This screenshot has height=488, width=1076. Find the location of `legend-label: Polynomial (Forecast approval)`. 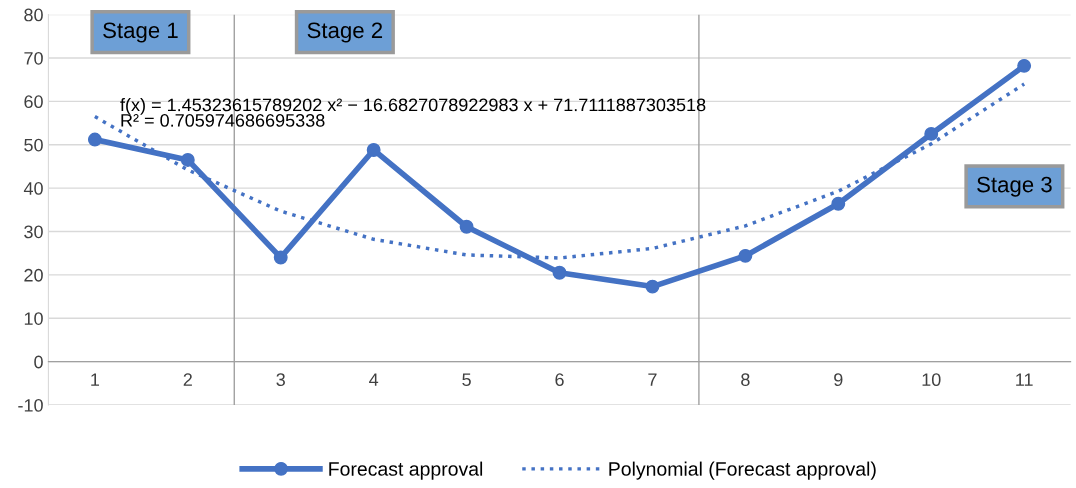

legend-label: Polynomial (Forecast approval) is located at coordinates (742, 470).